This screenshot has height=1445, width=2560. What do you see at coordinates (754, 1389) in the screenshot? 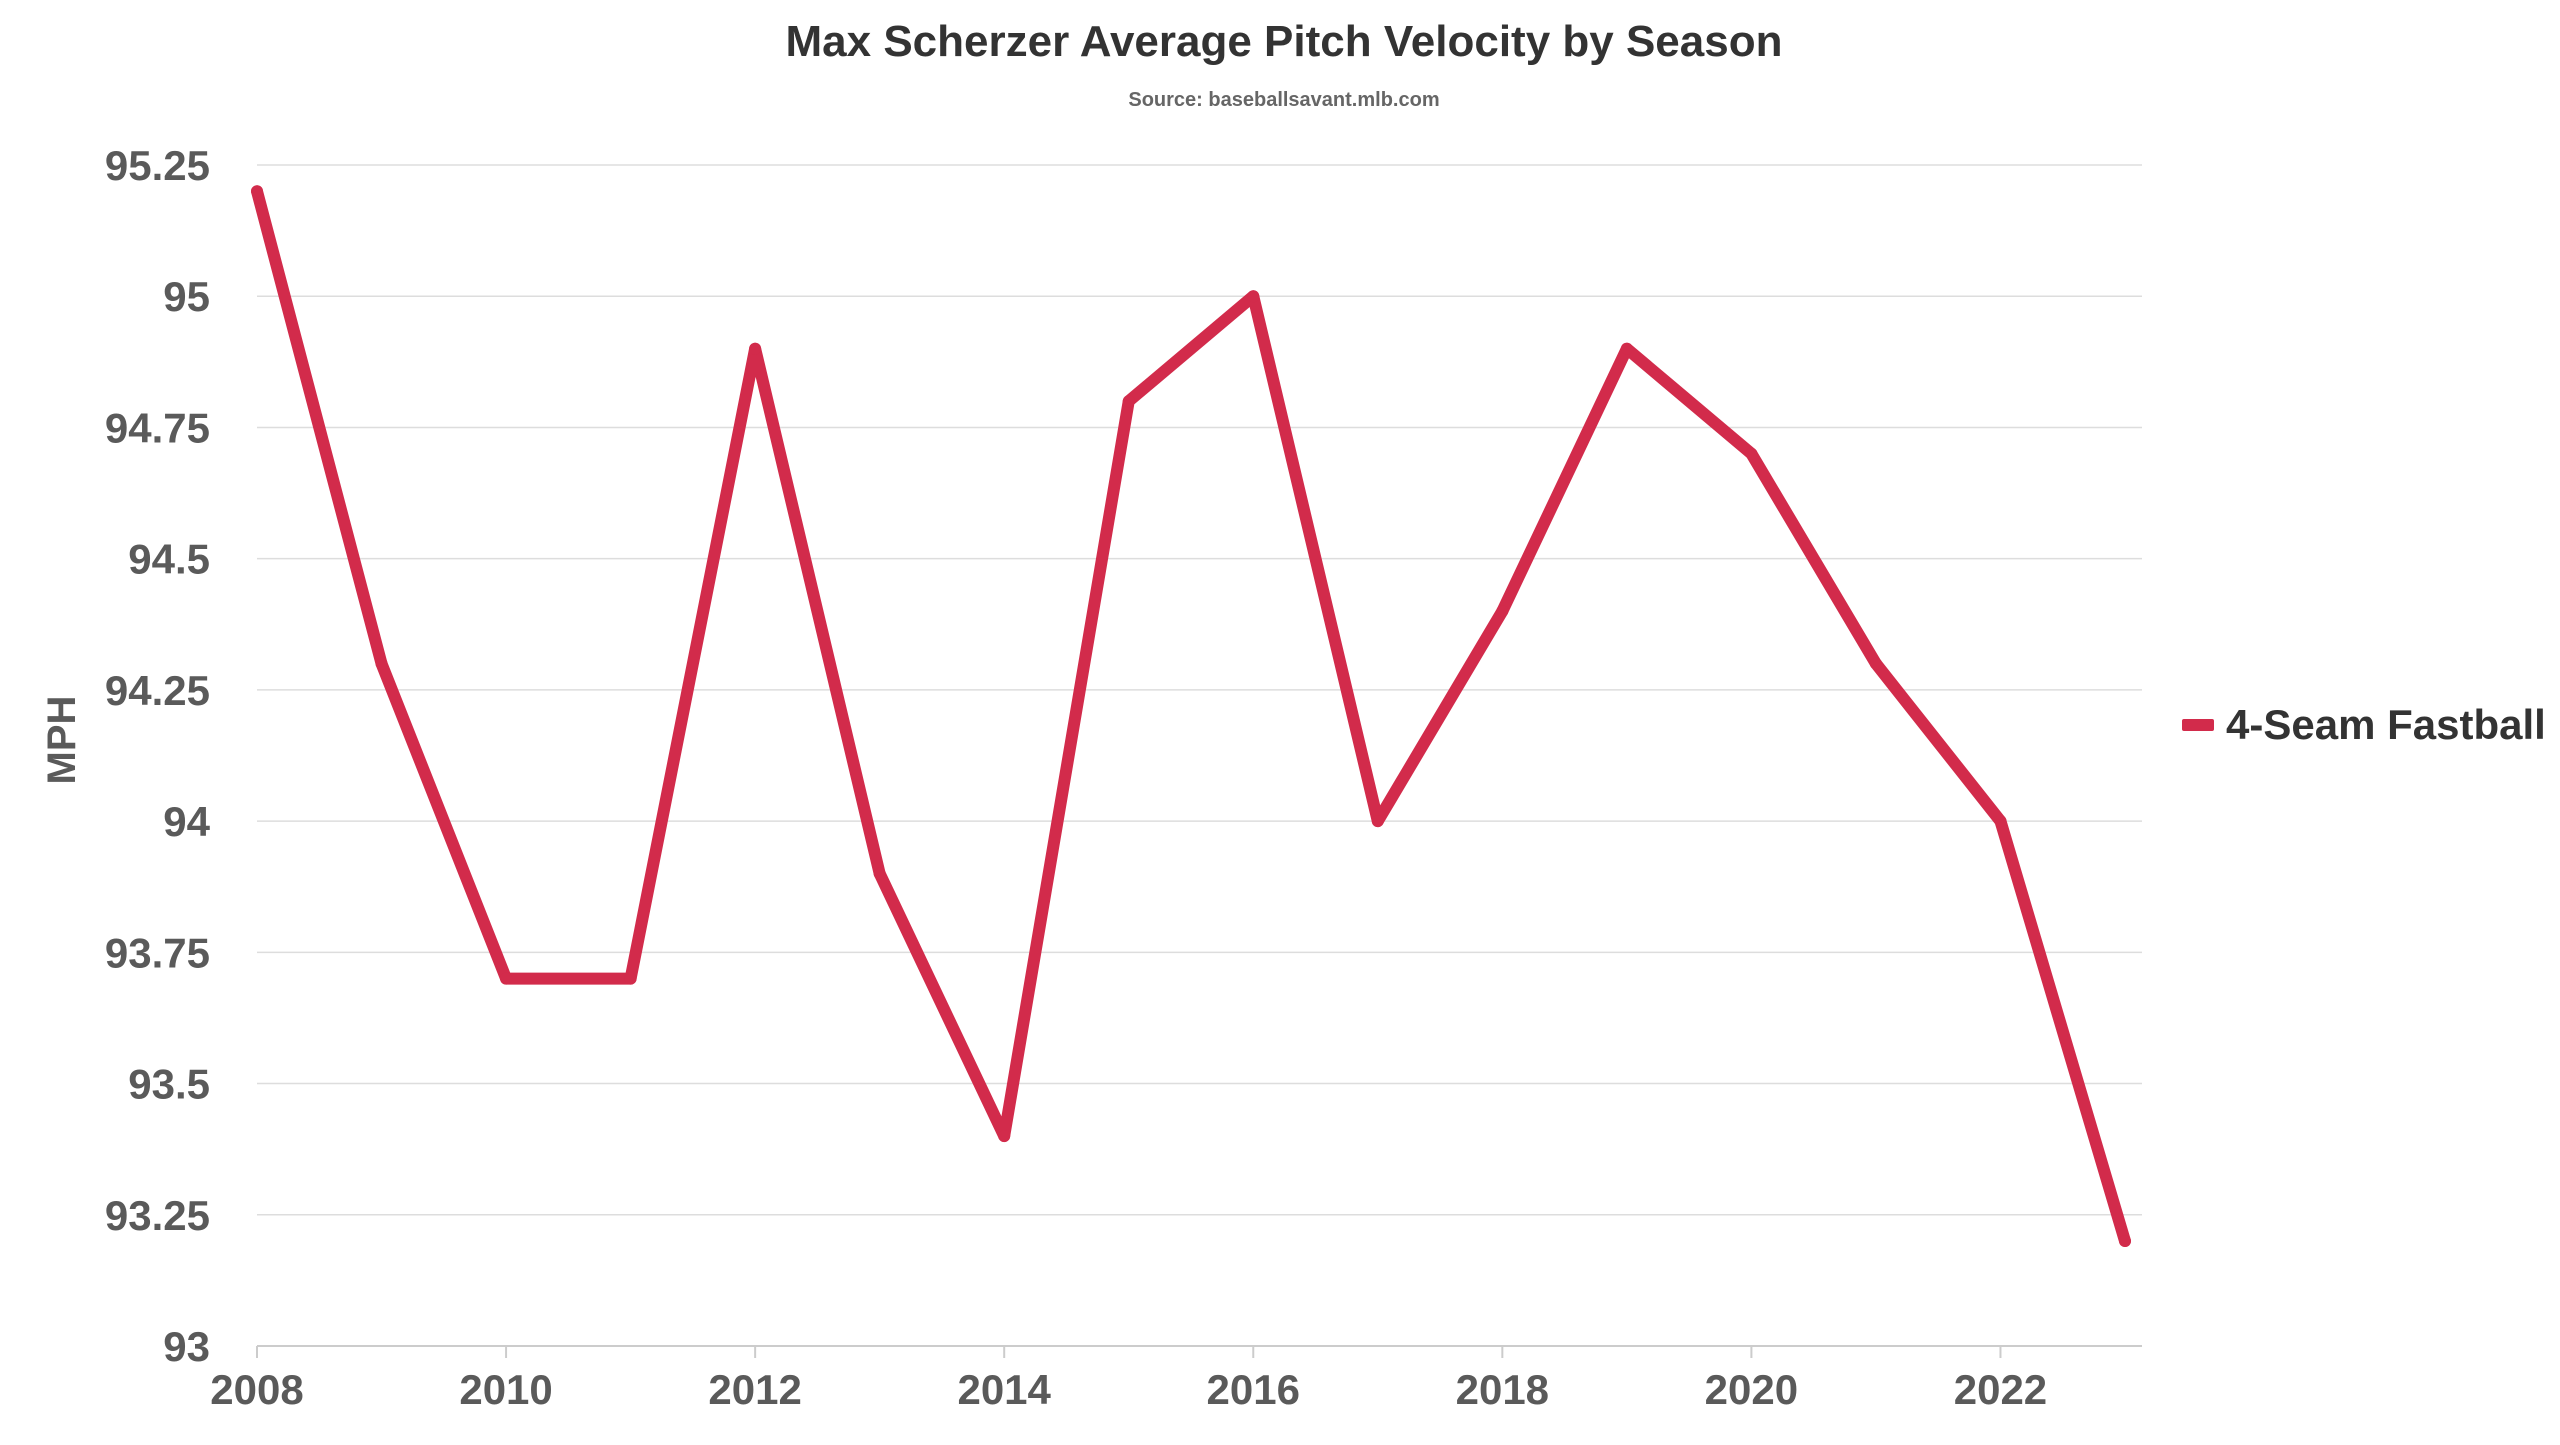
I see `x-tick-label: 2012` at bounding box center [754, 1389].